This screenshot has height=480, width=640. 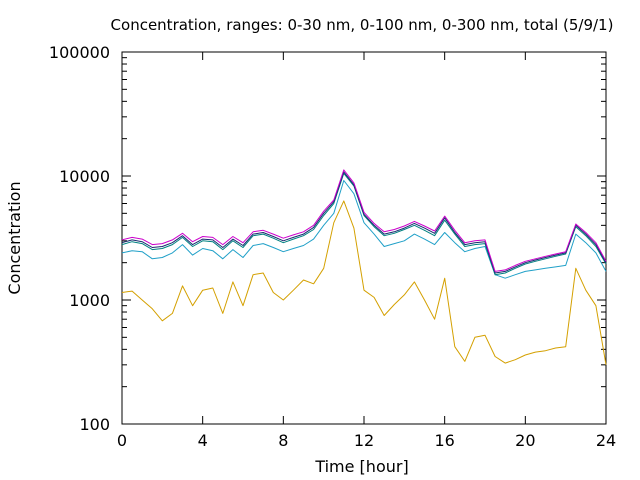 I want to click on y-tick-label: 10000, so click(x=84, y=176).